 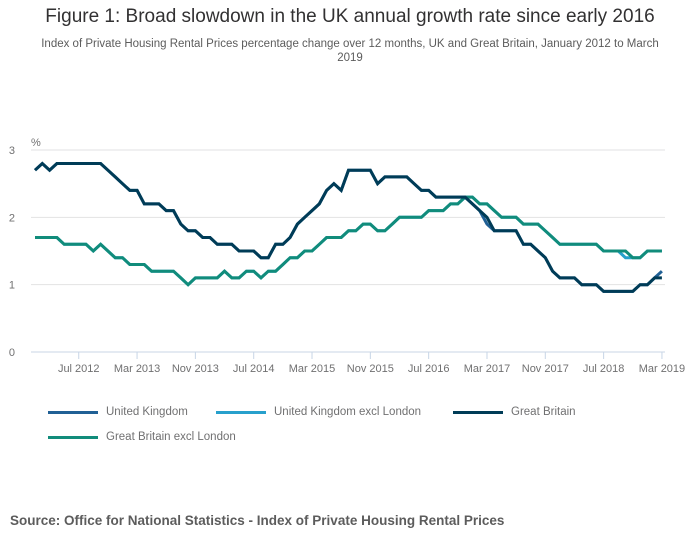 I want to click on x-tick-label: Mar 2019, so click(x=662, y=369).